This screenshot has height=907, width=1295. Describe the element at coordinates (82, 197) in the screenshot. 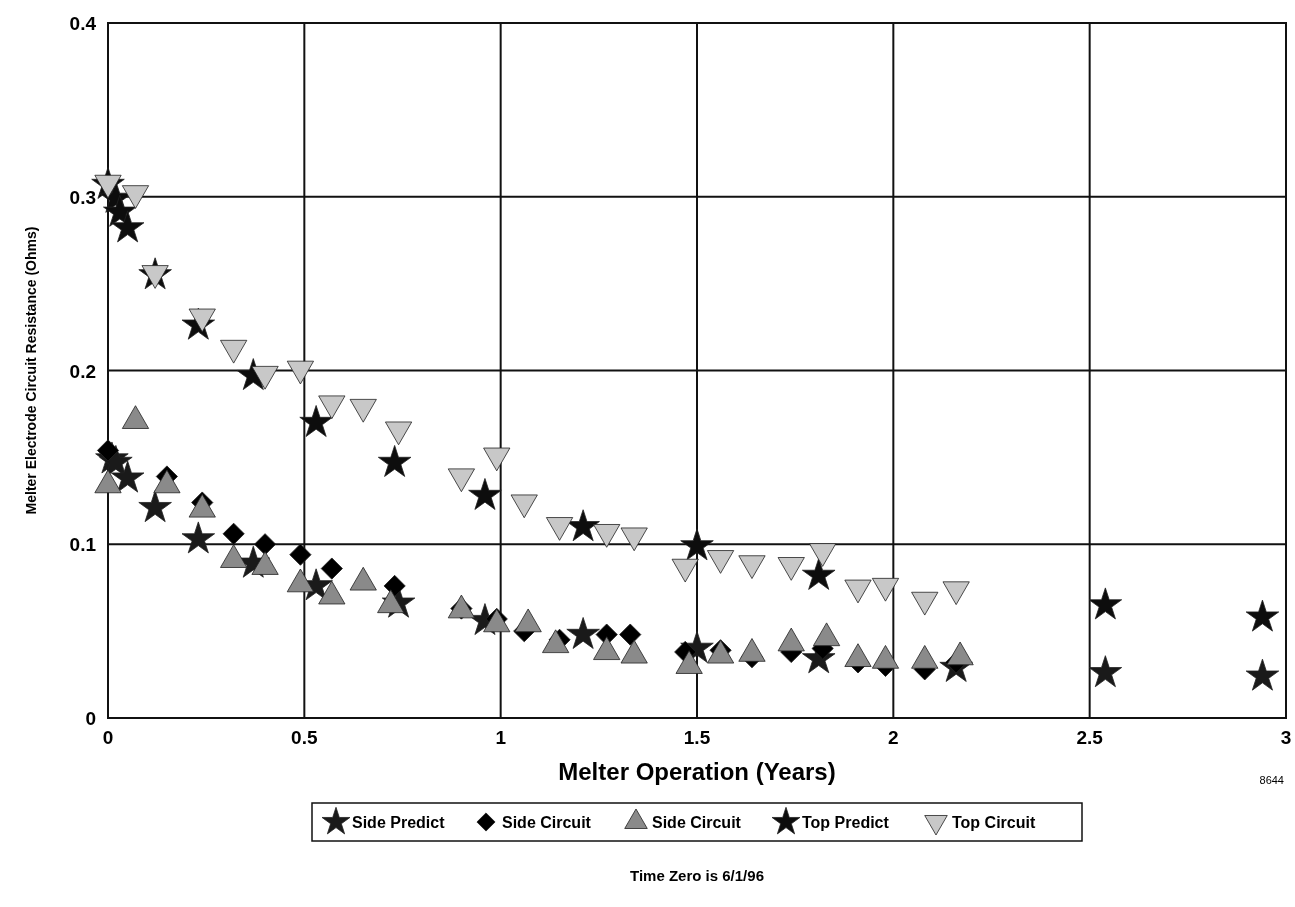

I see `y-tick-label: 0.3` at that location.